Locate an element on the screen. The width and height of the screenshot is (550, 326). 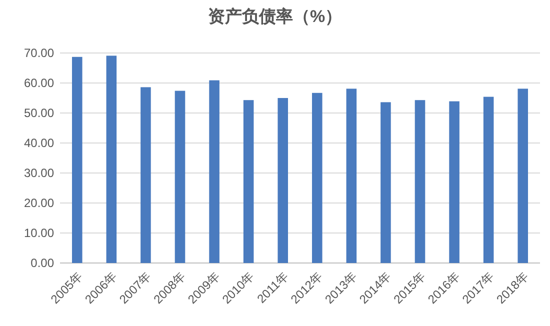
y-tick-label: 40.00 is located at coordinates (39, 143).